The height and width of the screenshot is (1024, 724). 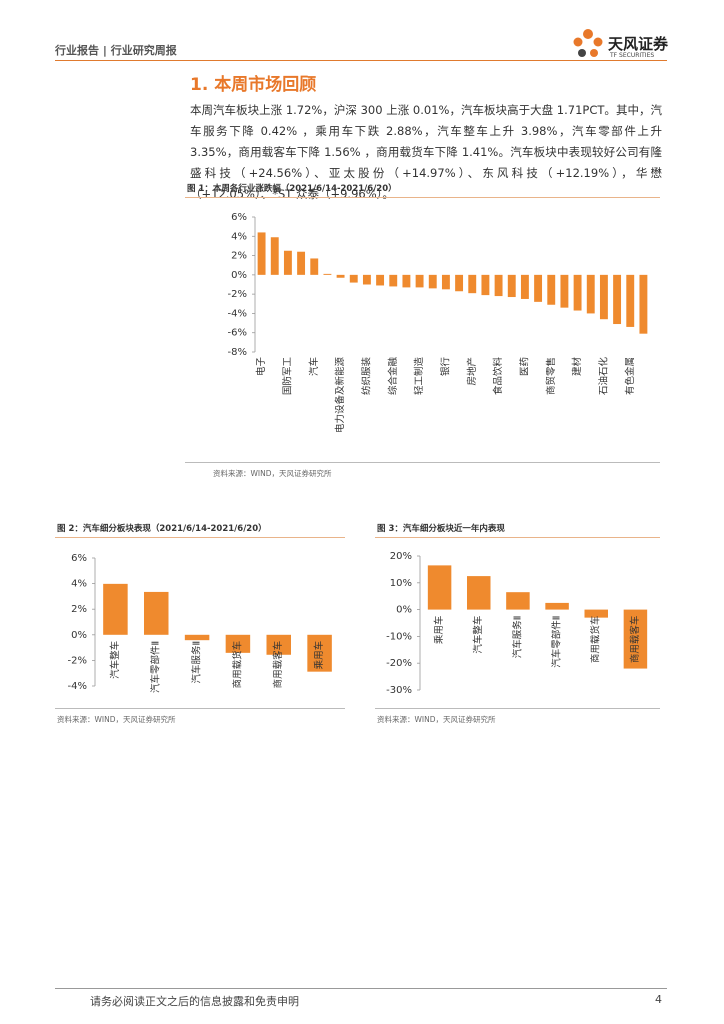 What do you see at coordinates (632, 55) in the screenshot?
I see `logo-en: TF SECURITIES` at bounding box center [632, 55].